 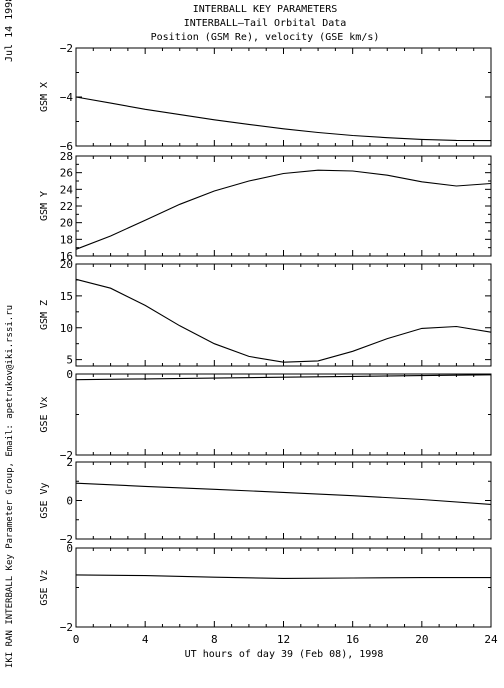 I want to click on y-axis-label-gse-vy: GSE Vy, so click(x=44, y=500).